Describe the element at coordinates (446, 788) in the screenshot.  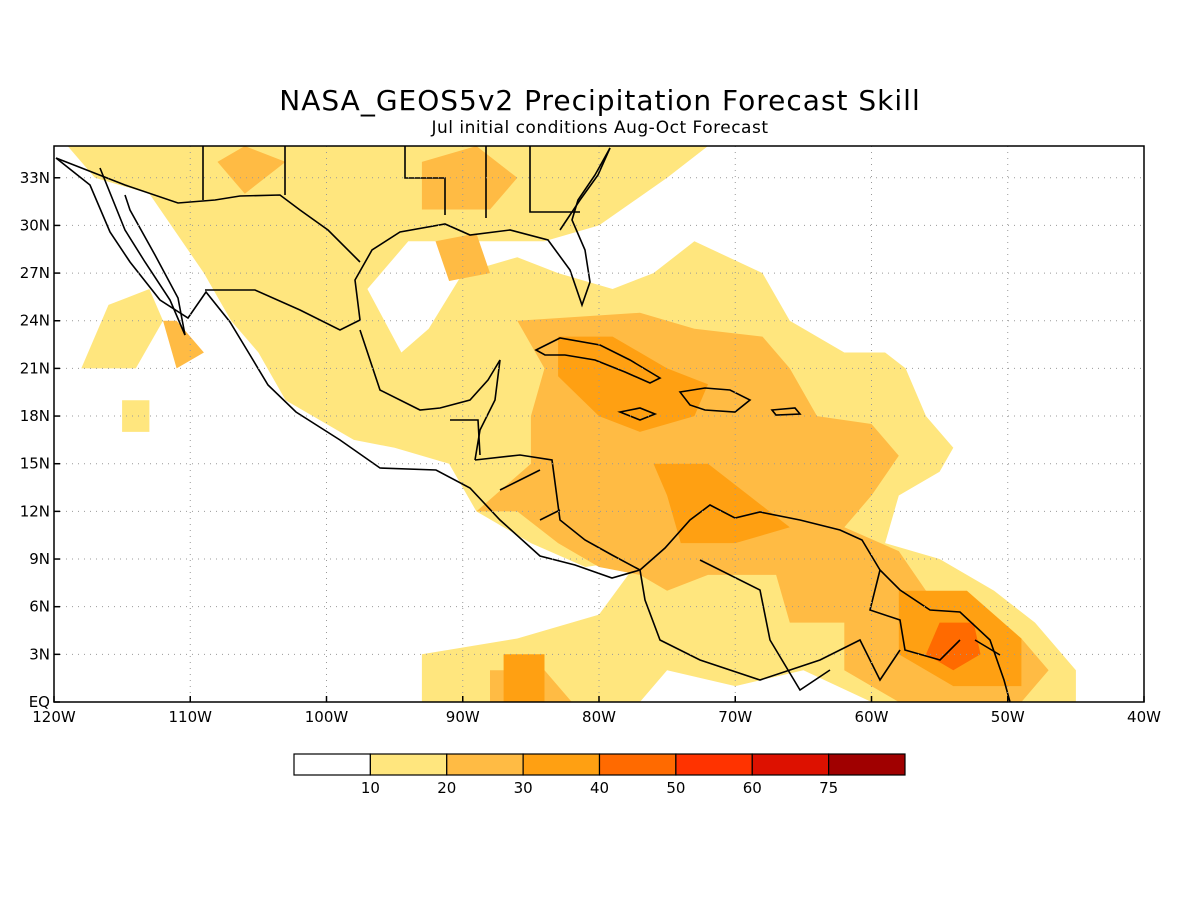
I see `colorbar-label: 20` at that location.